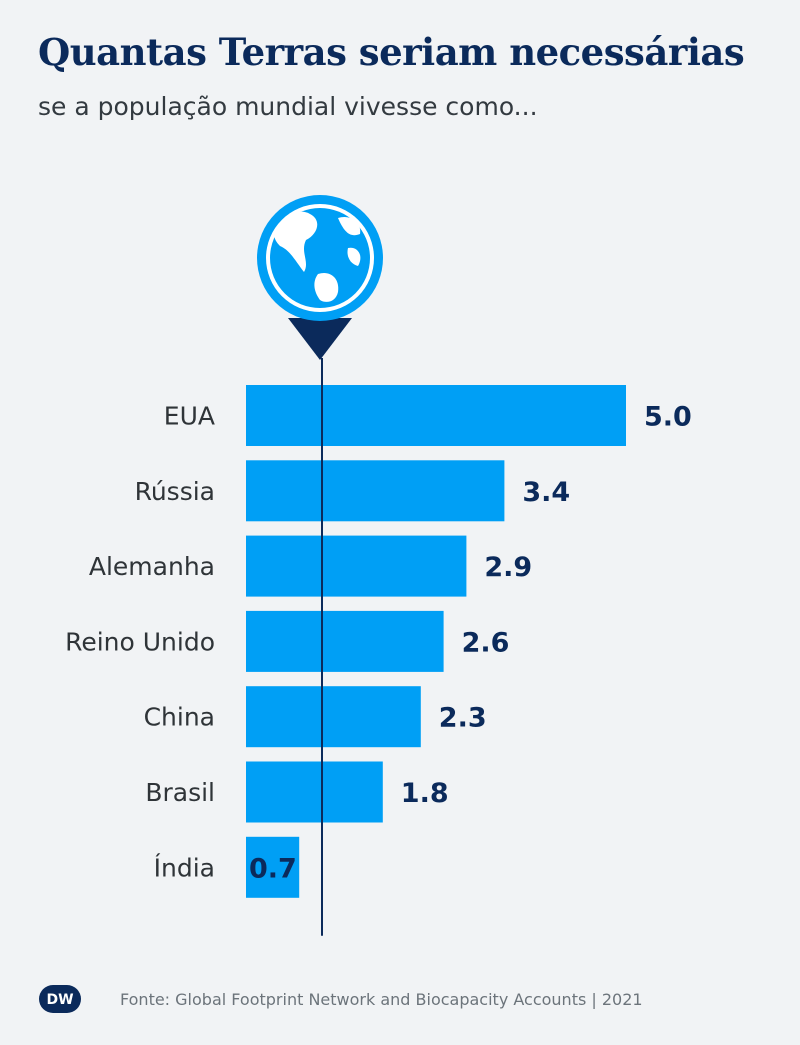 This screenshot has width=800, height=1045. I want to click on value-label: 1.8, so click(425, 793).